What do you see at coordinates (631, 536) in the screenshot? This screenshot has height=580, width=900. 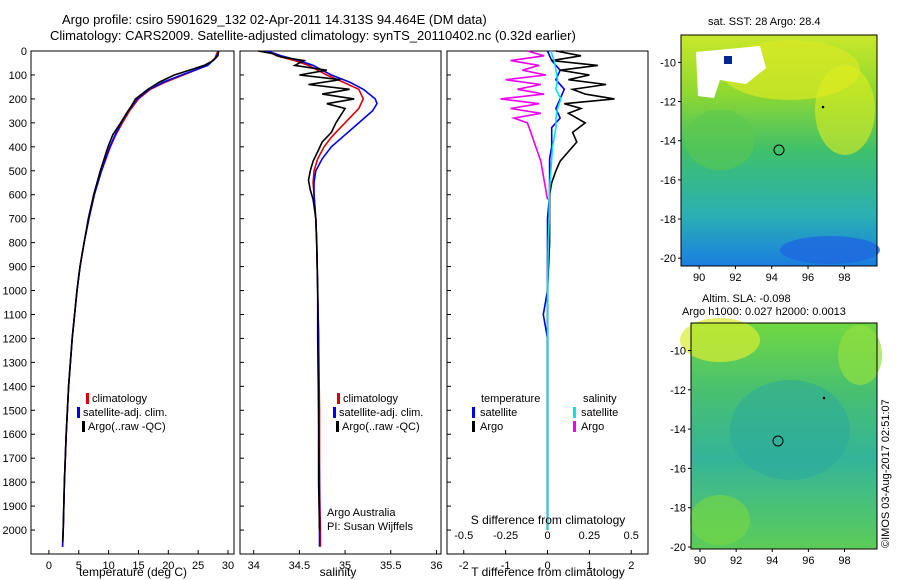 I see `s-diff-tick-label: 0.5` at bounding box center [631, 536].